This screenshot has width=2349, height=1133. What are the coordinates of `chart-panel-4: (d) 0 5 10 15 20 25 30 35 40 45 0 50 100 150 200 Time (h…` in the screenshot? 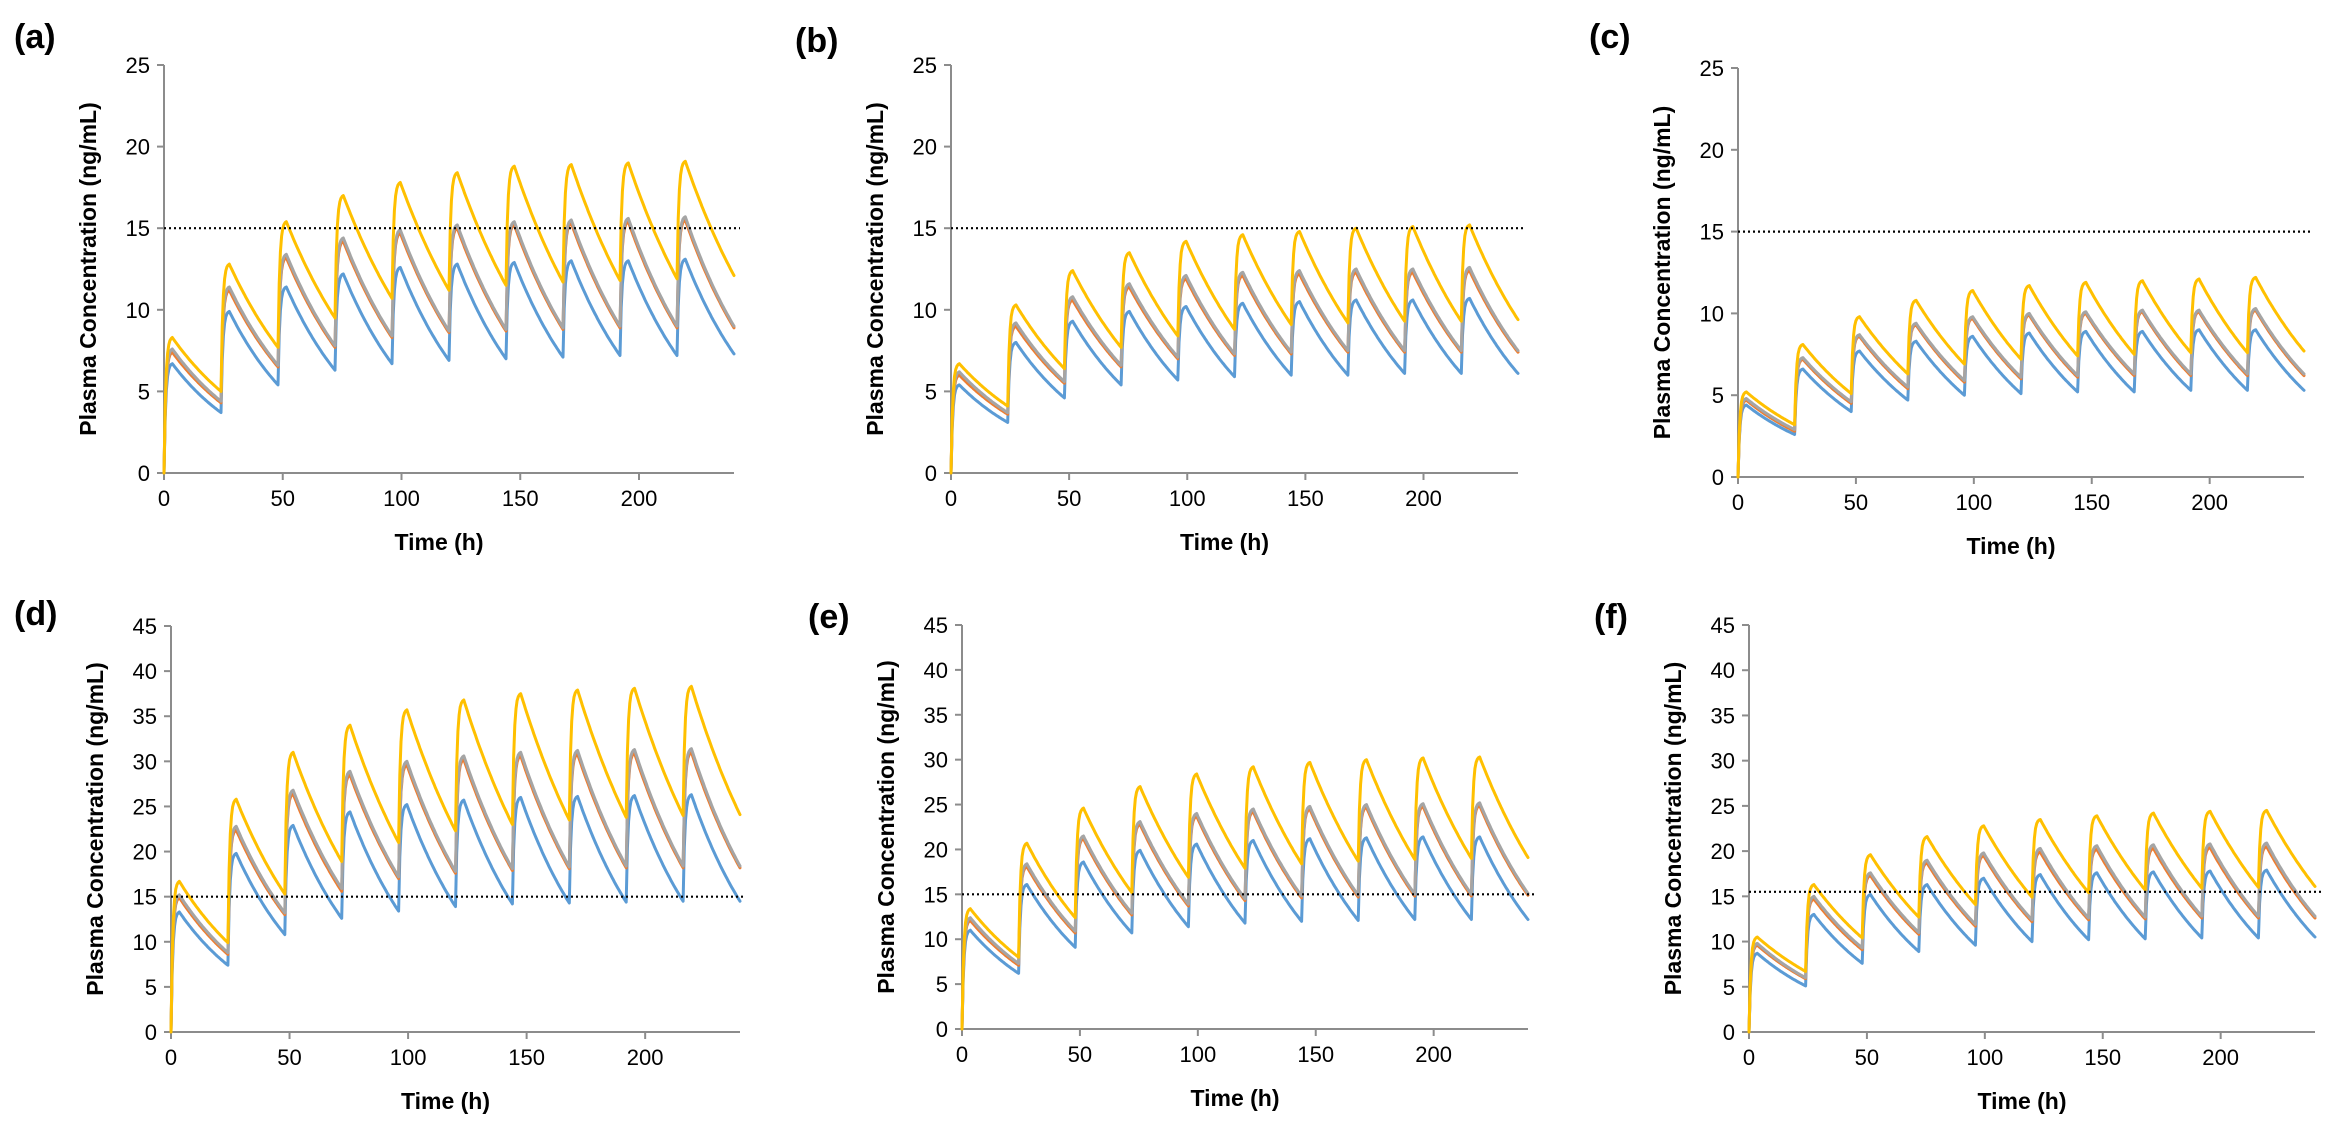 It's located at (380, 854).